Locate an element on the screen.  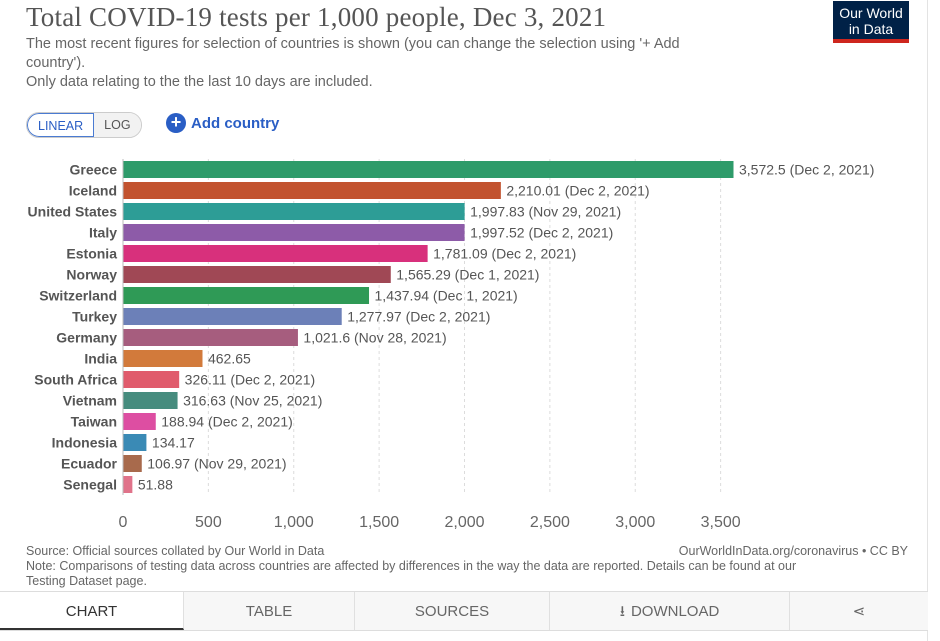
value-label: 1,565.29 (Dec 1, 2021) is located at coordinates (467, 275).